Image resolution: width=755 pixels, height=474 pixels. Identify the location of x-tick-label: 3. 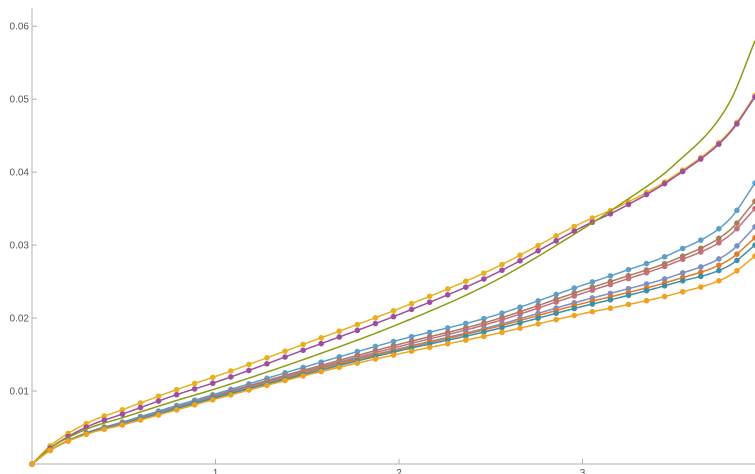
(583, 471).